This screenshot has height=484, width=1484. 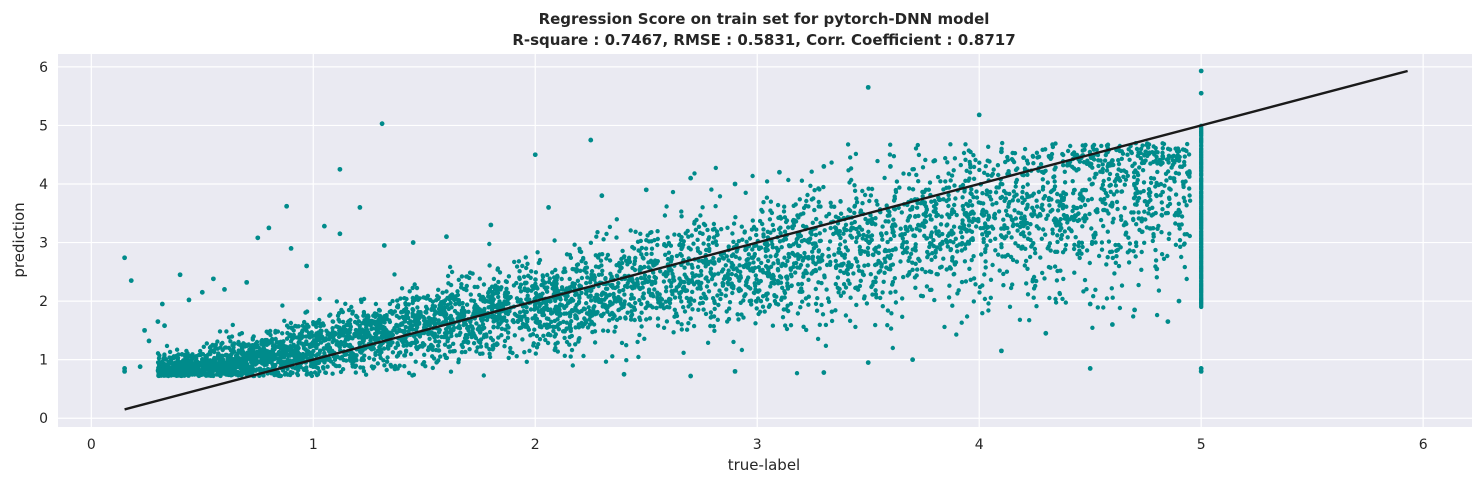 What do you see at coordinates (313, 445) in the screenshot?
I see `x-tick-label: 1` at bounding box center [313, 445].